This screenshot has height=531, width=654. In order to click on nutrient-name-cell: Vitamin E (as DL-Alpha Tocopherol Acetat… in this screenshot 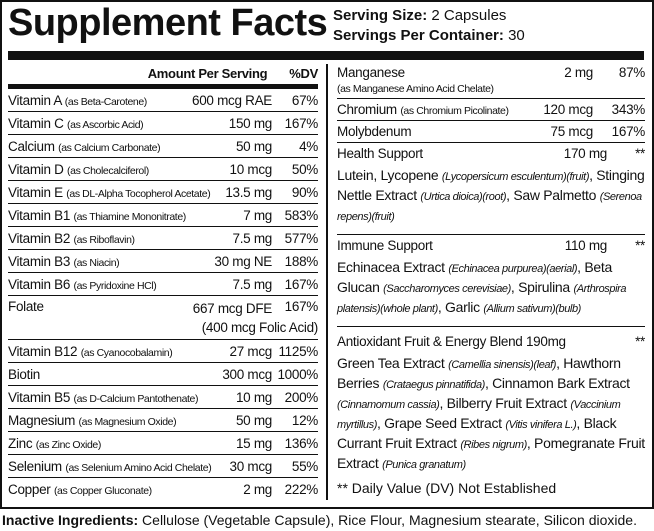, I will do `click(116, 192)`.